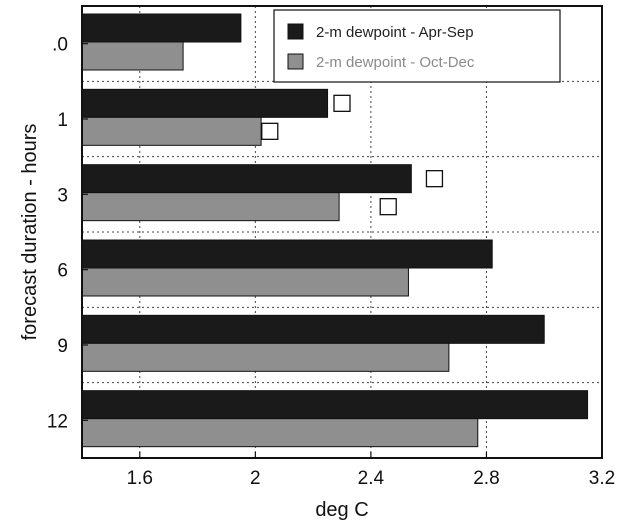 The image size is (627, 522). What do you see at coordinates (140, 478) in the screenshot?
I see `x-tick-label: 1.6` at bounding box center [140, 478].